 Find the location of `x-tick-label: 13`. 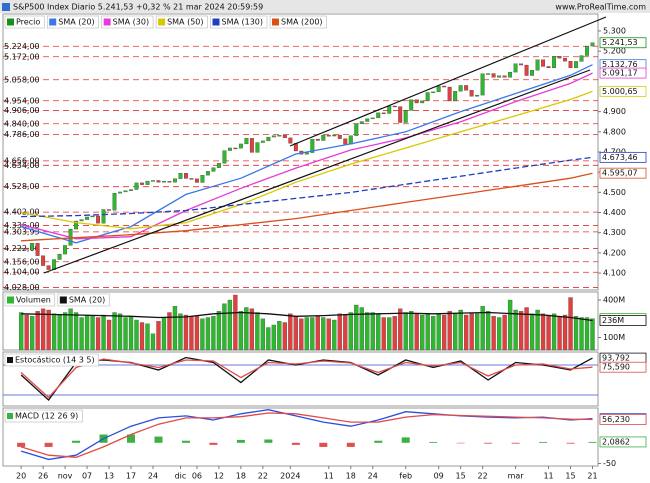

x-tick-label: 13 is located at coordinates (109, 476).